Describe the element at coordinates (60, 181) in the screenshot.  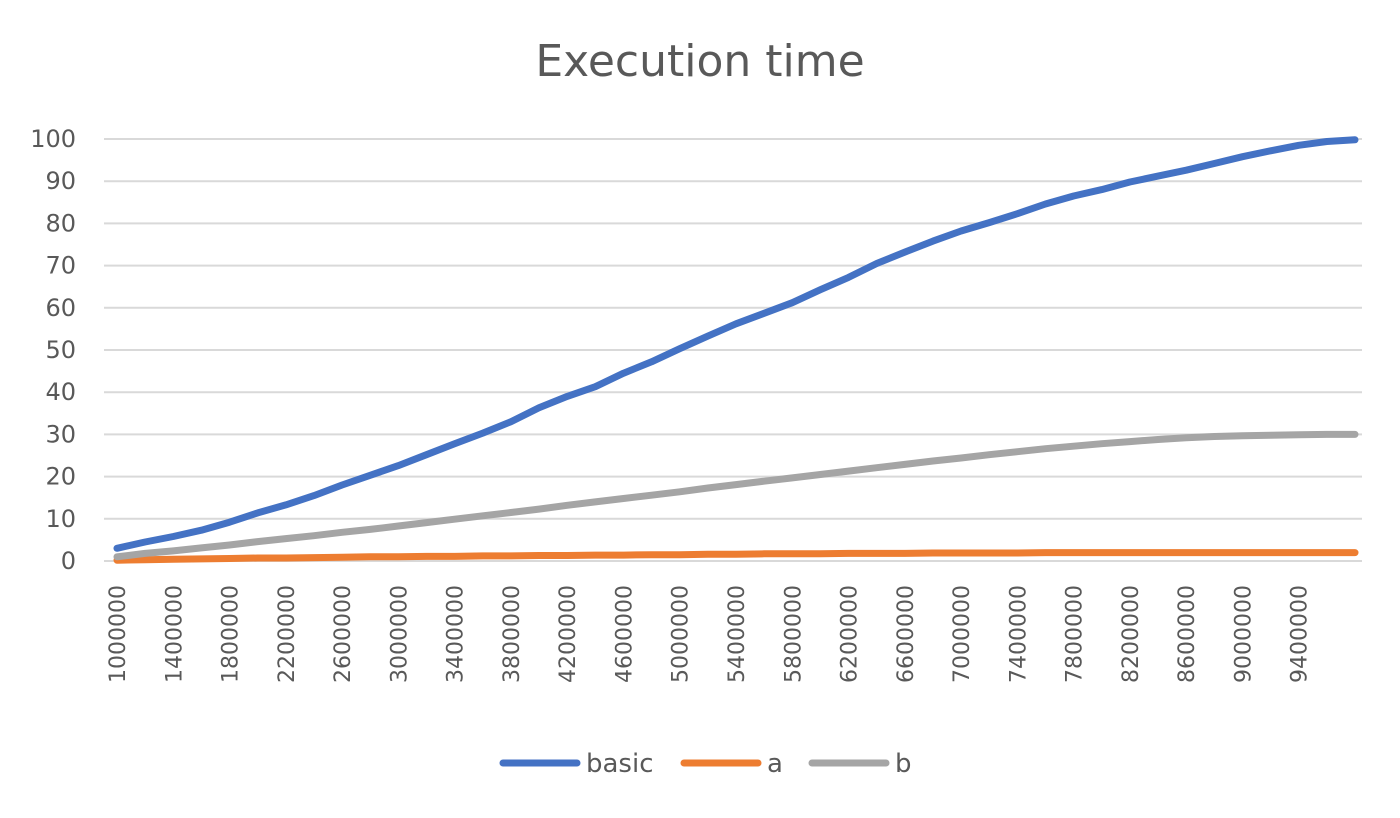
I see `y-tick-label: 90` at that location.